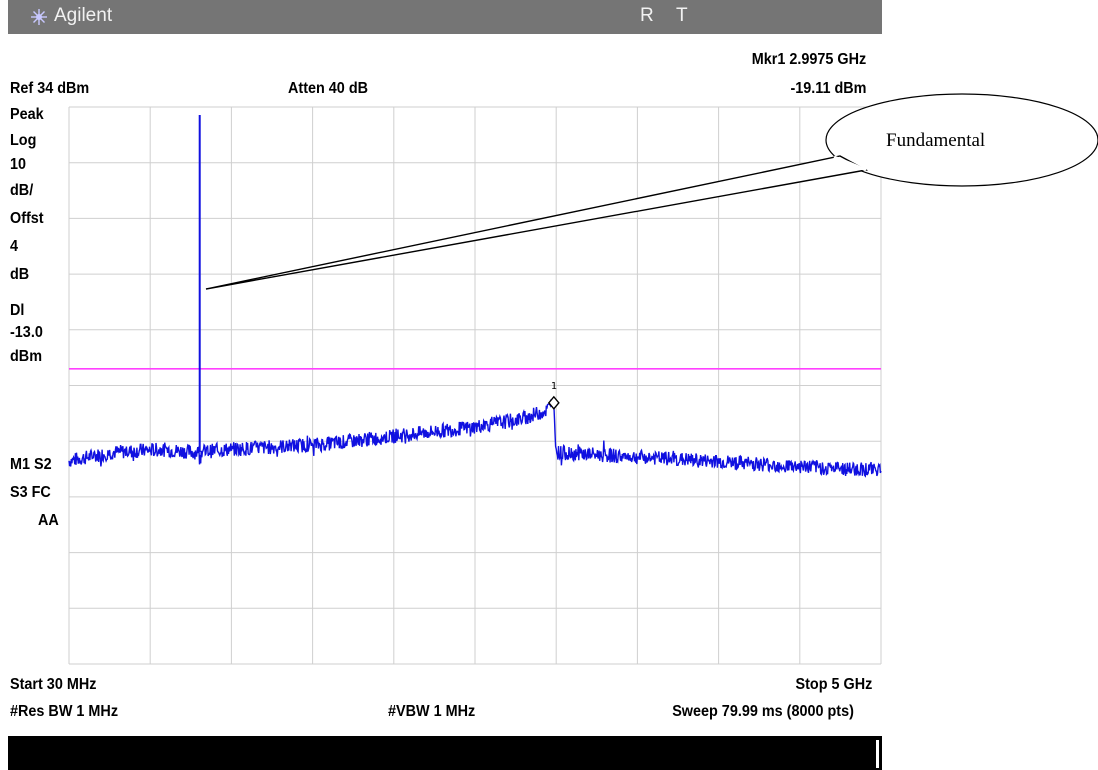 The width and height of the screenshot is (1098, 770). I want to click on status-bar, so click(445, 753).